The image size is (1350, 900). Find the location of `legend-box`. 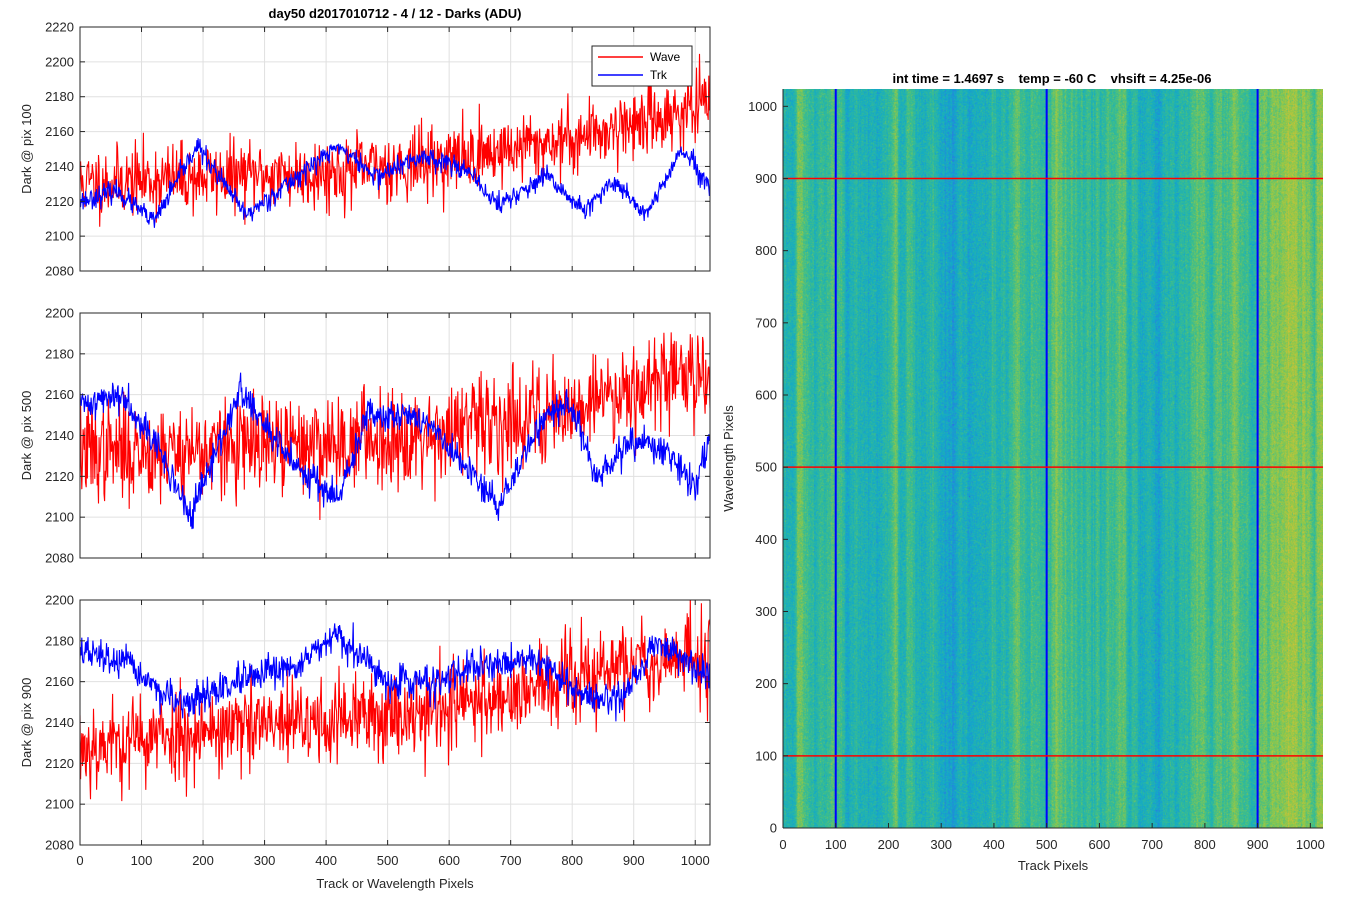

legend-box is located at coordinates (642, 66).